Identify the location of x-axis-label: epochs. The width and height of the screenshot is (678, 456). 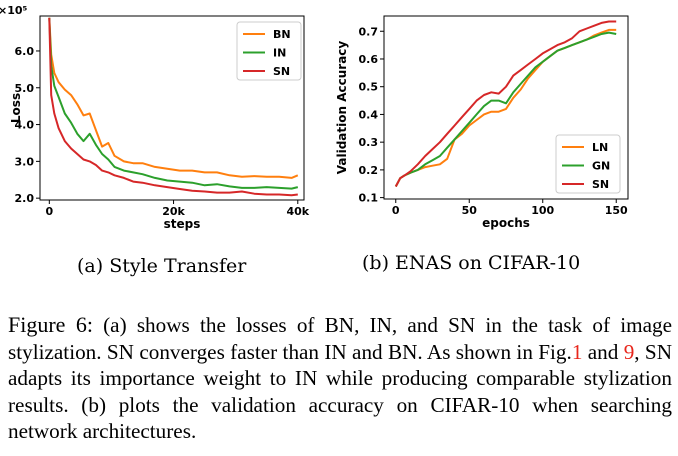
(506, 223).